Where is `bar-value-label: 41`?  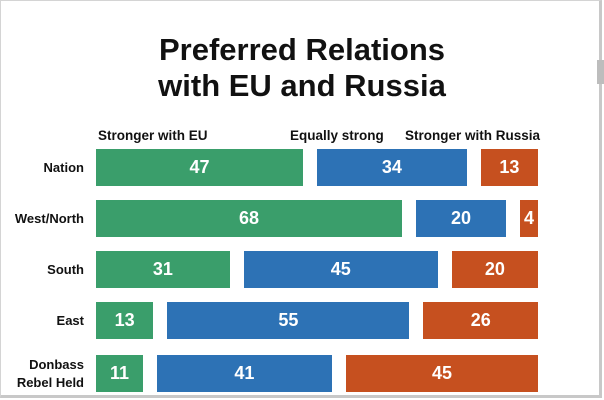
bar-value-label: 41 is located at coordinates (244, 373).